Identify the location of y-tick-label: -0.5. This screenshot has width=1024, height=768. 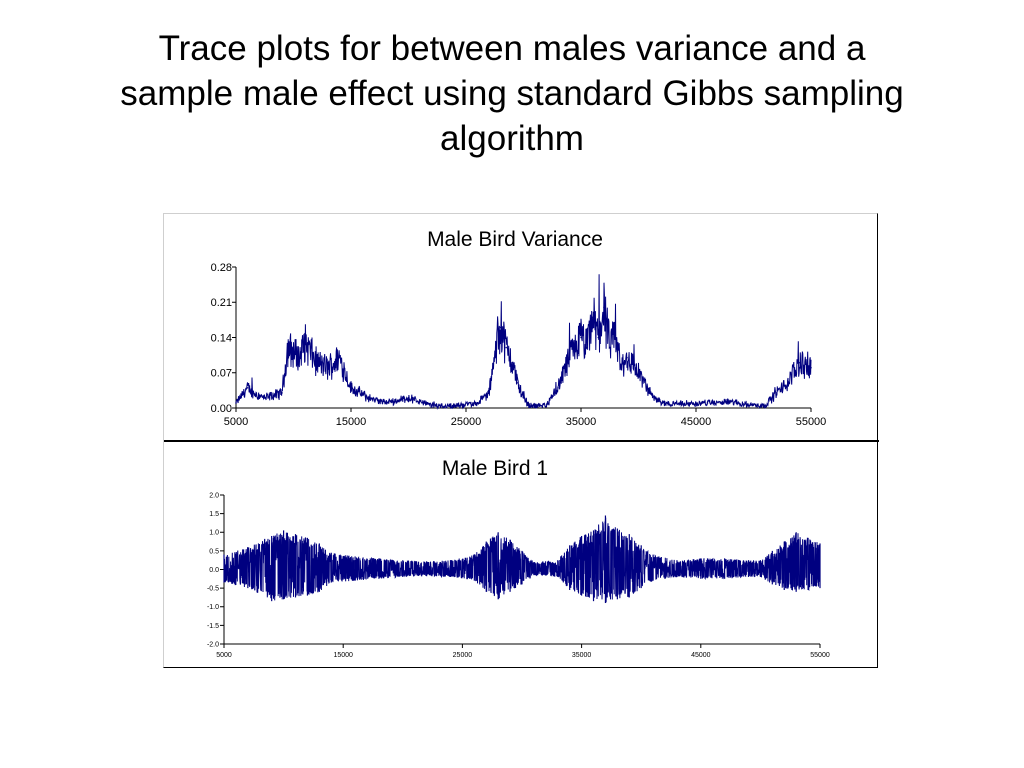
(213, 589).